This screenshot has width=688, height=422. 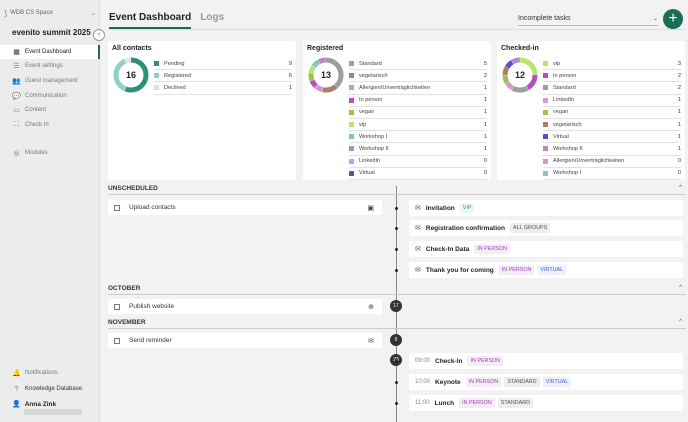 I want to click on agenda-item: 10:00 Keynote IN PERSON STANDARD VIRTUAL, so click(x=546, y=382).